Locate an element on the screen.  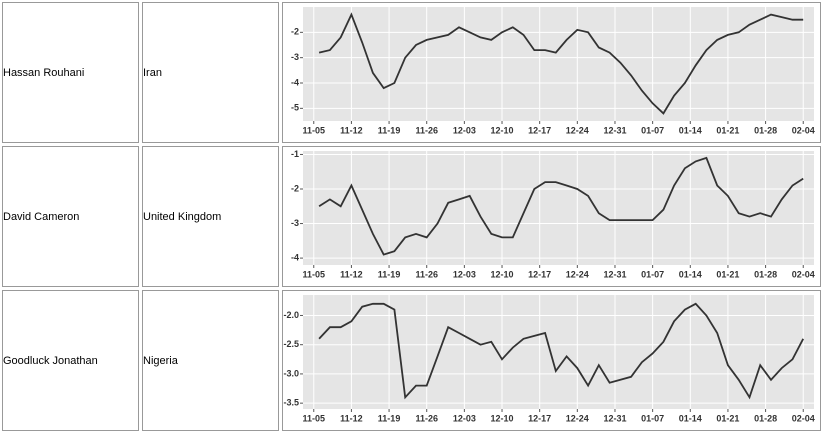
country: United Kingdom is located at coordinates (210, 216).